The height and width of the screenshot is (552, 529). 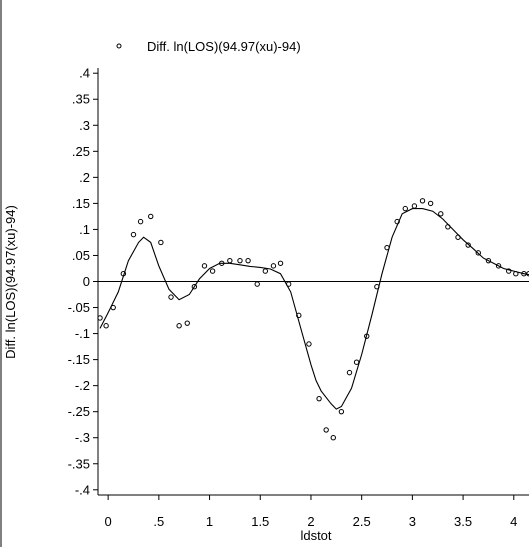 What do you see at coordinates (81, 99) in the screenshot?
I see `y-tick-label: .35` at bounding box center [81, 99].